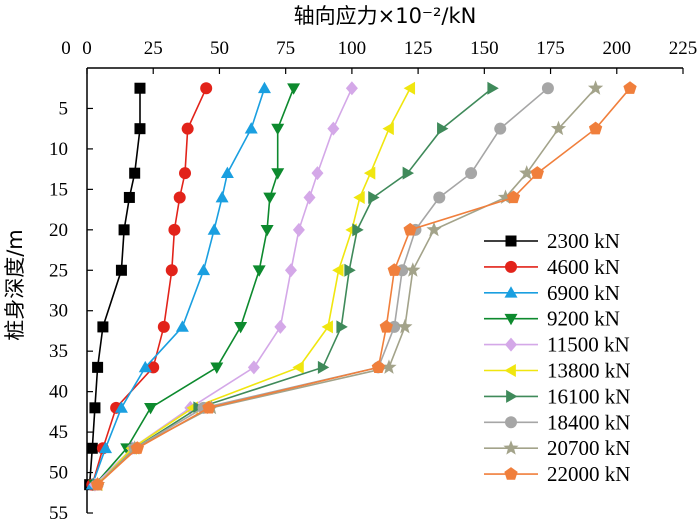 This screenshot has width=700, height=520. What do you see at coordinates (583, 319) in the screenshot?
I see `legend-label: 9200 kN` at bounding box center [583, 319].